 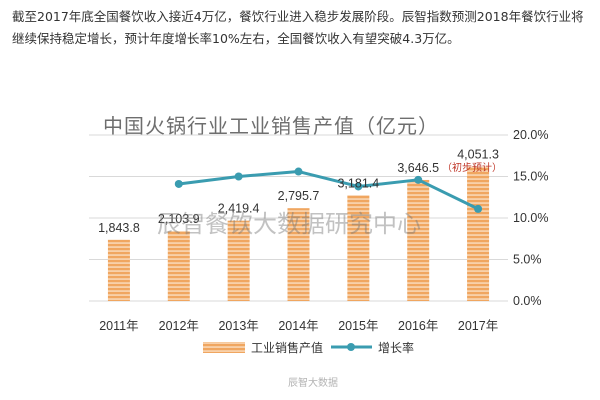 What do you see at coordinates (396, 347) in the screenshot?
I see `legend-line-label: 增长率` at bounding box center [396, 347].